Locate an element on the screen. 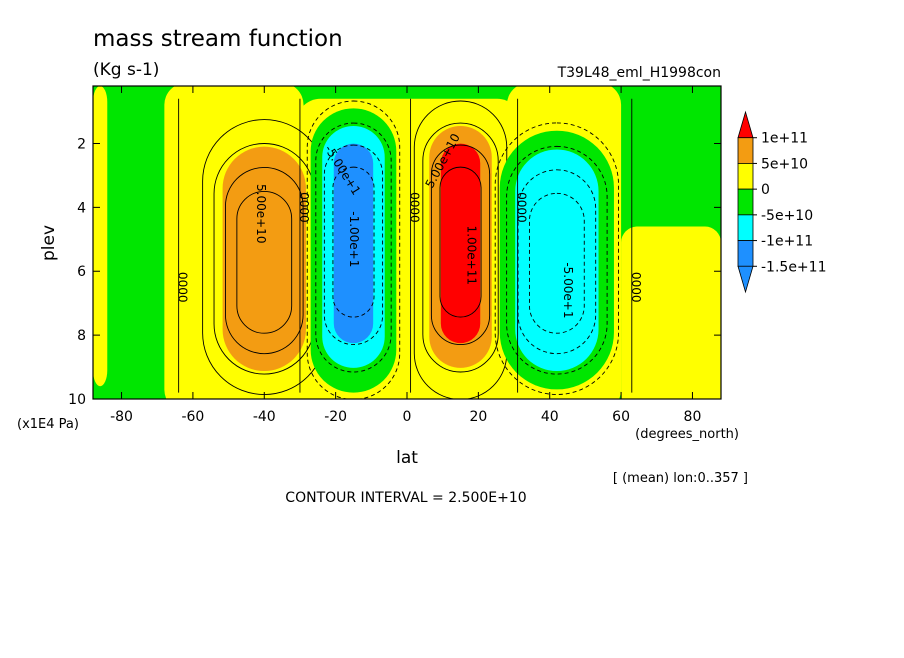 The height and width of the screenshot is (658, 904). y-tick-label: 8 is located at coordinates (81, 336).